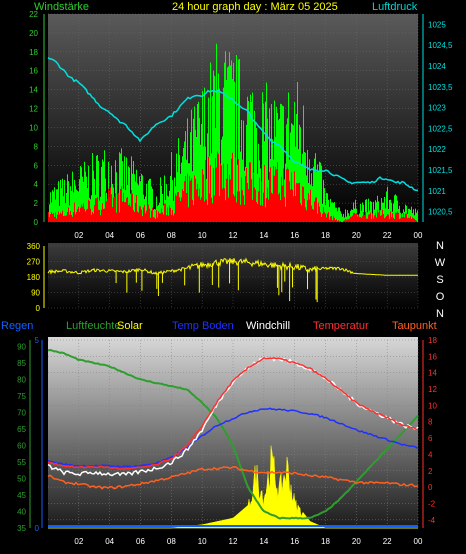 This screenshot has width=466, height=554. What do you see at coordinates (437, 108) in the screenshot?
I see `pressure-tick-label: 1023` at bounding box center [437, 108].